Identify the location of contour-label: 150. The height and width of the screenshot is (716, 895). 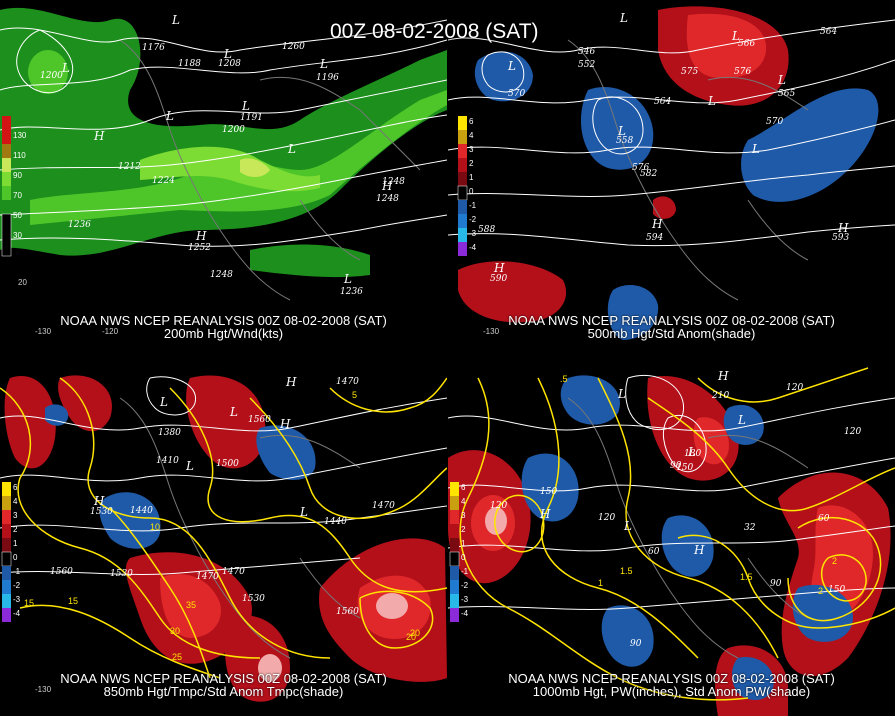
(548, 492).